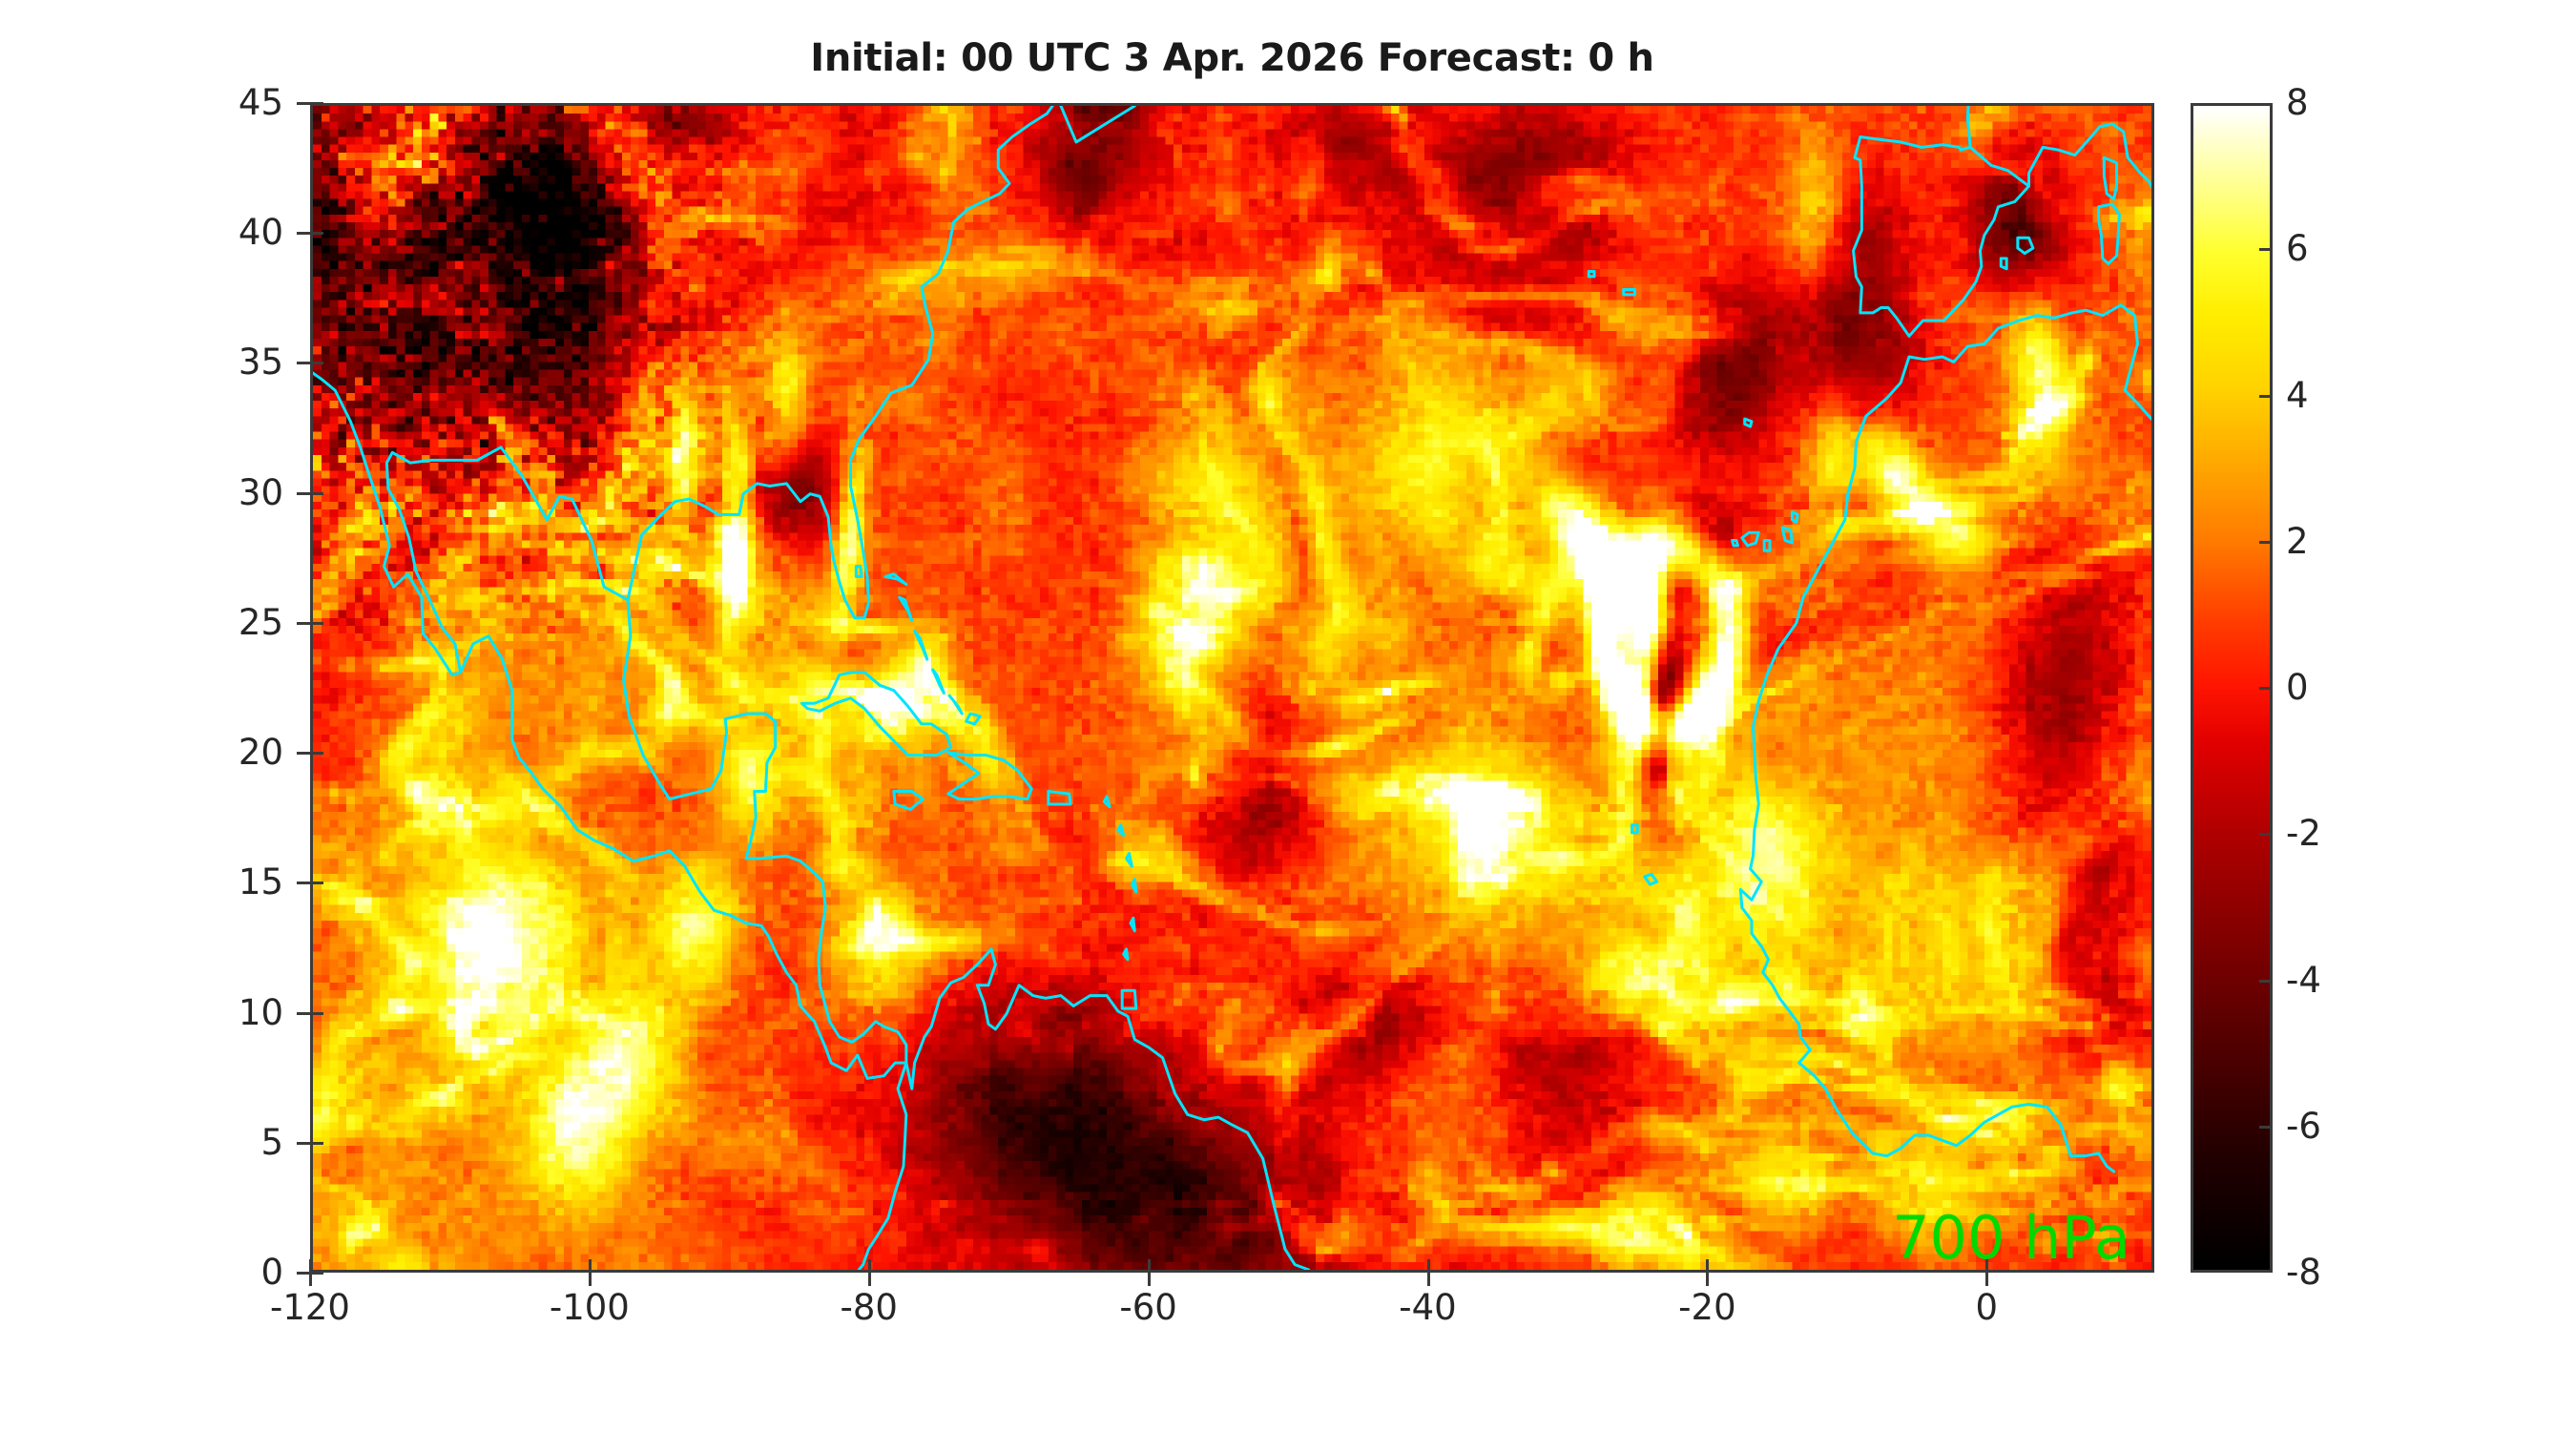 Image resolution: width=2576 pixels, height=1431 pixels. What do you see at coordinates (1097, 124) in the screenshot?
I see `coastline-nova-scotia` at bounding box center [1097, 124].